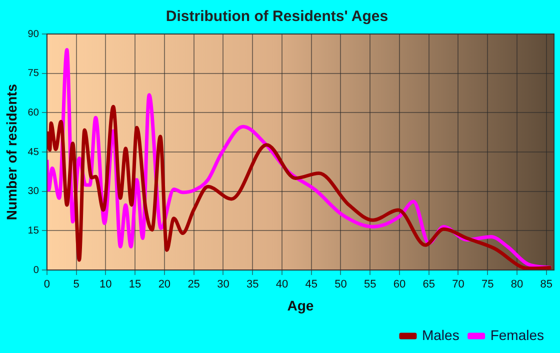 The height and width of the screenshot is (353, 560). What do you see at coordinates (164, 284) in the screenshot?
I see `x-tick-label: 20` at bounding box center [164, 284].